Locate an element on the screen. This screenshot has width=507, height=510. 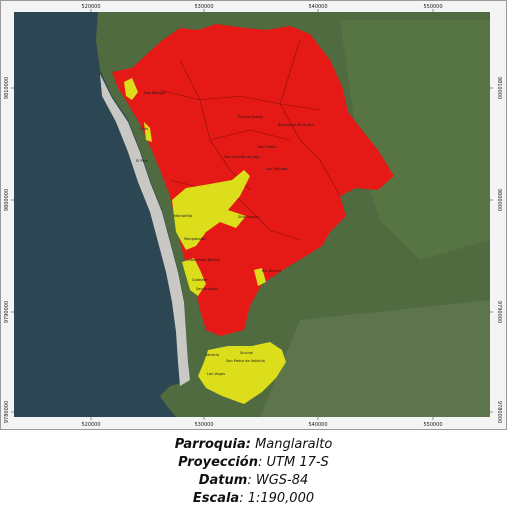
caption-parroquia-value: Manglaralto is located at coordinates (294, 444).